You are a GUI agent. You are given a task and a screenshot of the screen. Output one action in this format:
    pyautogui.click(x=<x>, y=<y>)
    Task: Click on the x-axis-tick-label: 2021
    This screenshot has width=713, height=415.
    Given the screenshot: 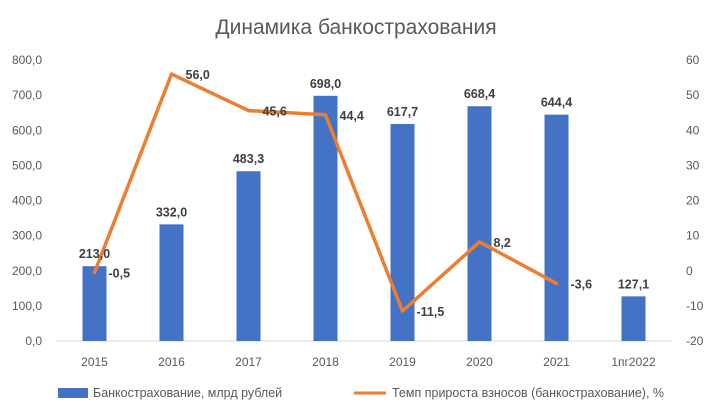 What is the action you would take?
    pyautogui.click(x=556, y=362)
    